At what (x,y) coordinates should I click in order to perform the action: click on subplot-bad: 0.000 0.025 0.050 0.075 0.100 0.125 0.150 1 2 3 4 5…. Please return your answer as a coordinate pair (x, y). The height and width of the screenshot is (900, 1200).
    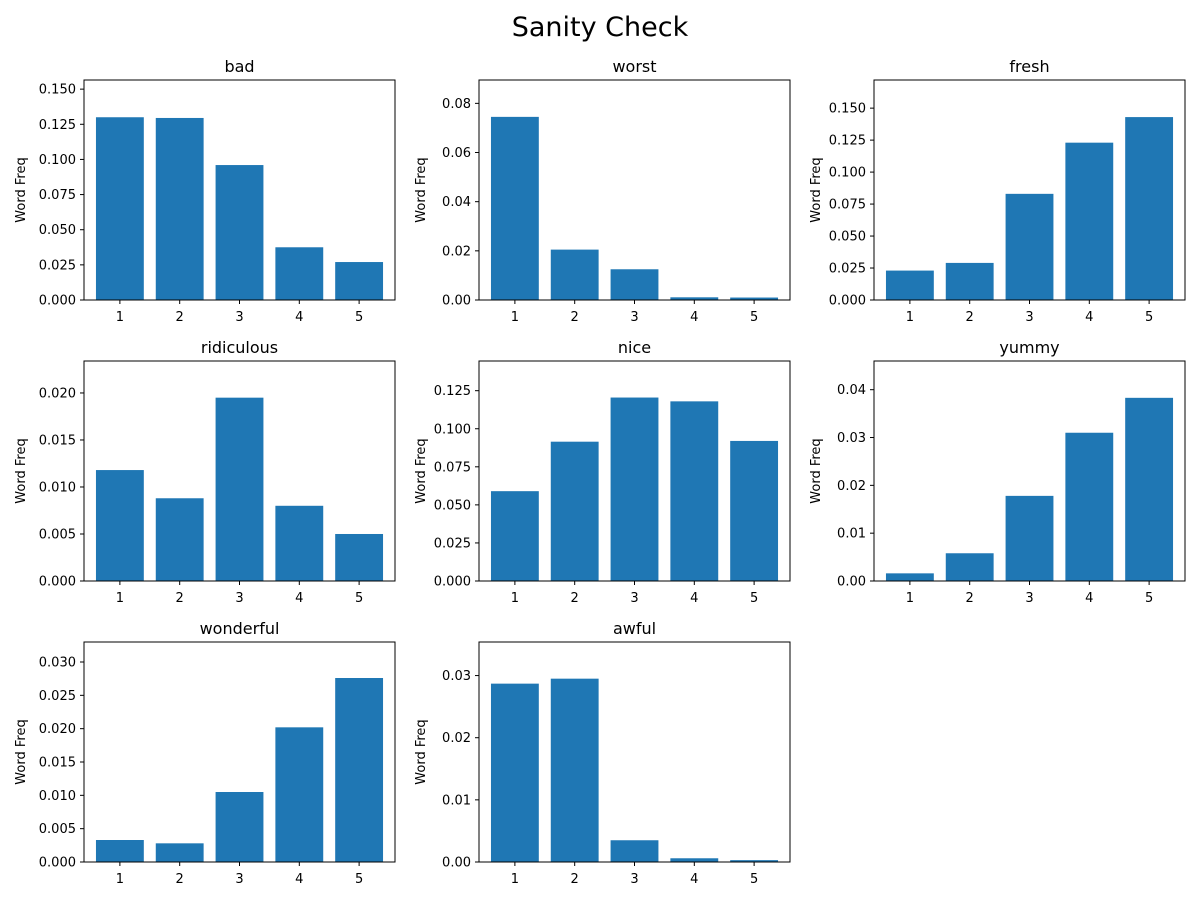
    Looking at the image, I should click on (205, 191).